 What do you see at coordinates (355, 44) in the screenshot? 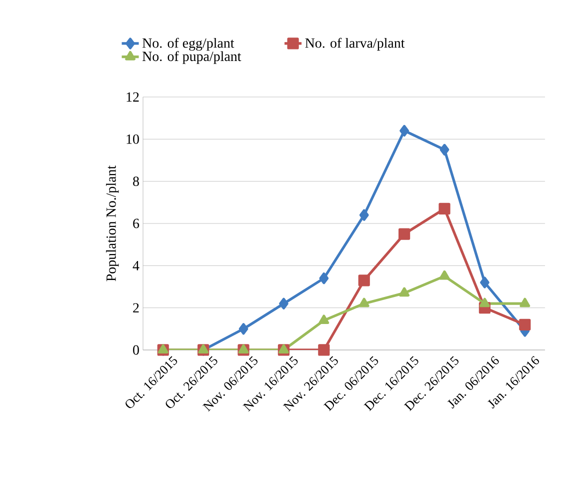
I see `legend-label: No. of larva/plant` at bounding box center [355, 44].